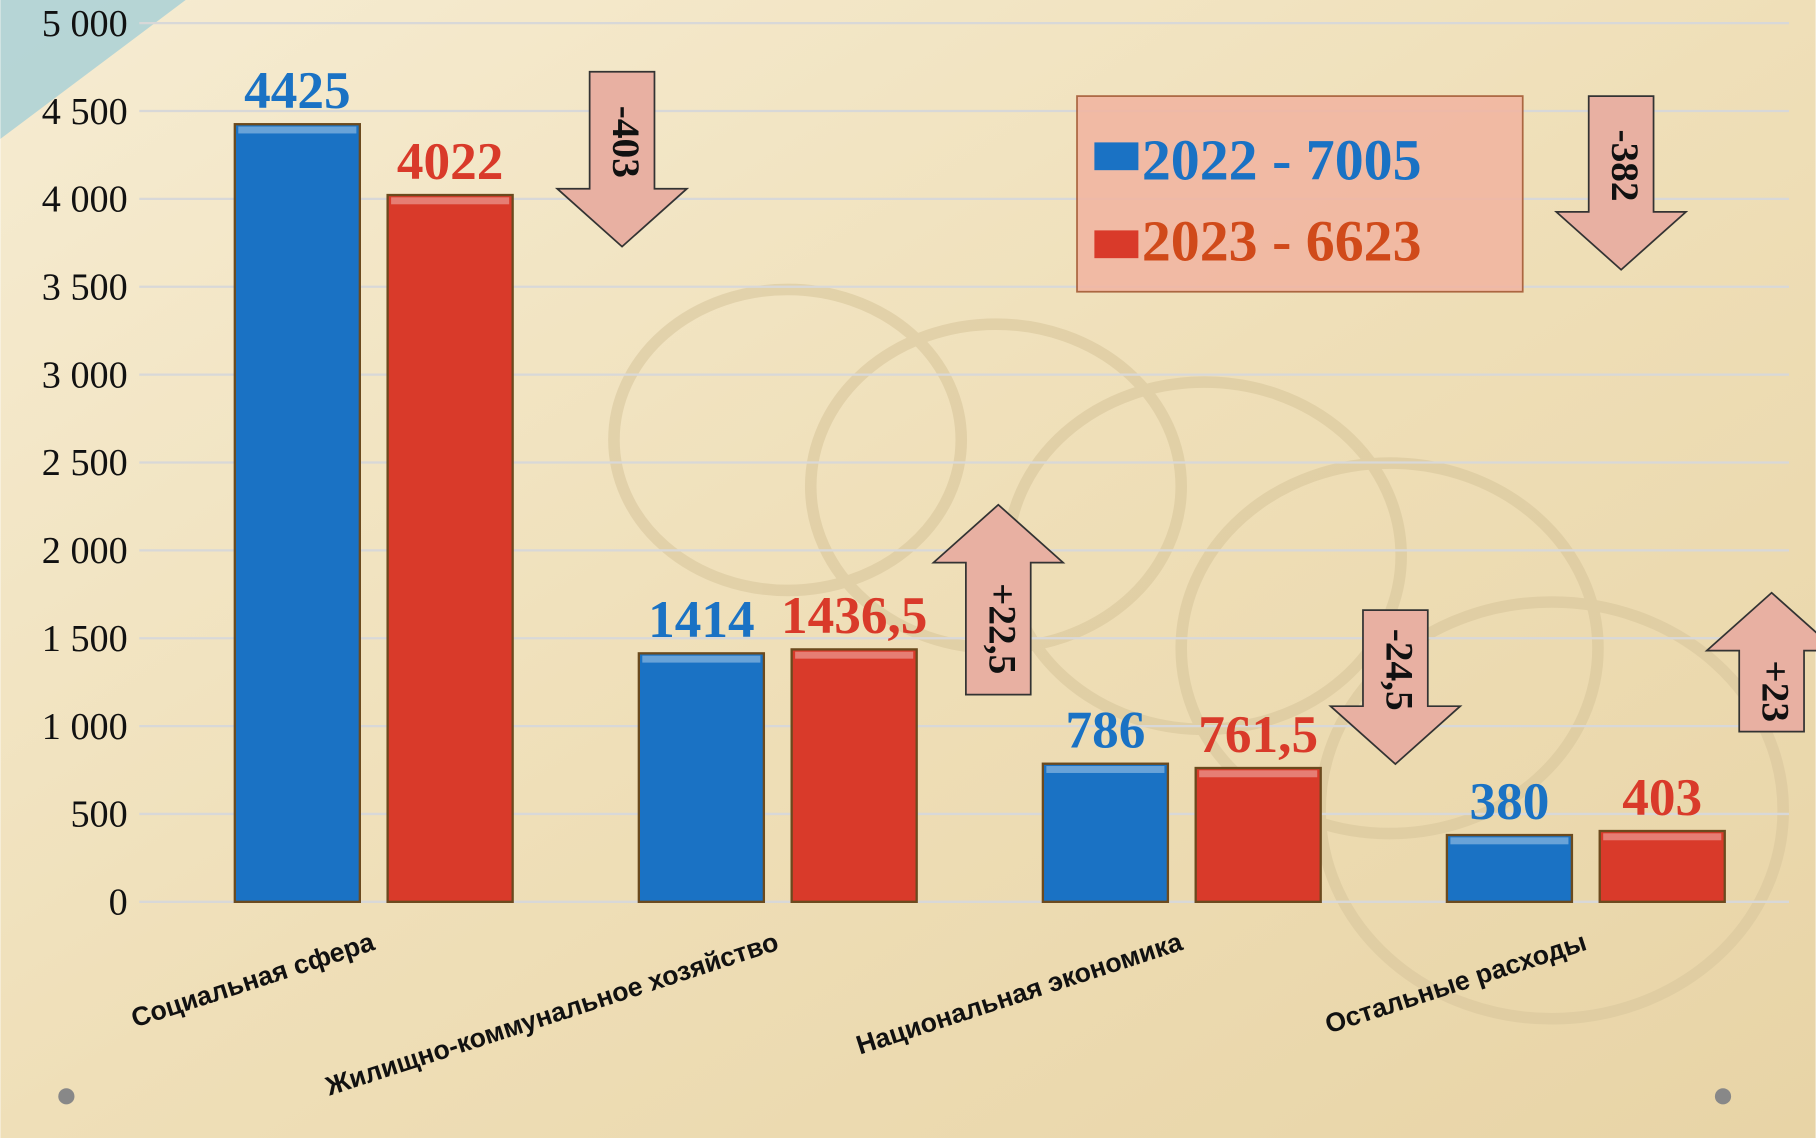 This screenshot has width=1816, height=1138. Describe the element at coordinates (1399, 670) in the screenshot. I see `change-label: -24,5` at that location.